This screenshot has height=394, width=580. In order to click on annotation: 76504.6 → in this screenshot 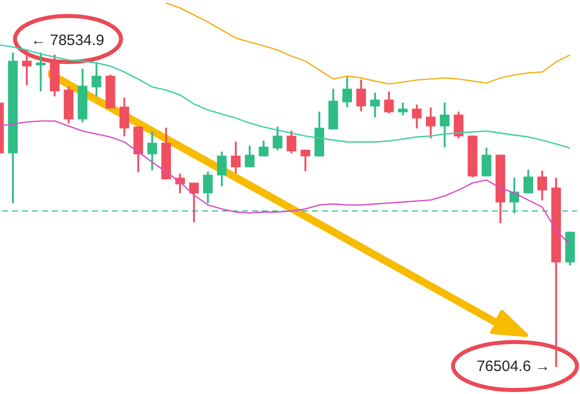, I will do `click(513, 367)`.